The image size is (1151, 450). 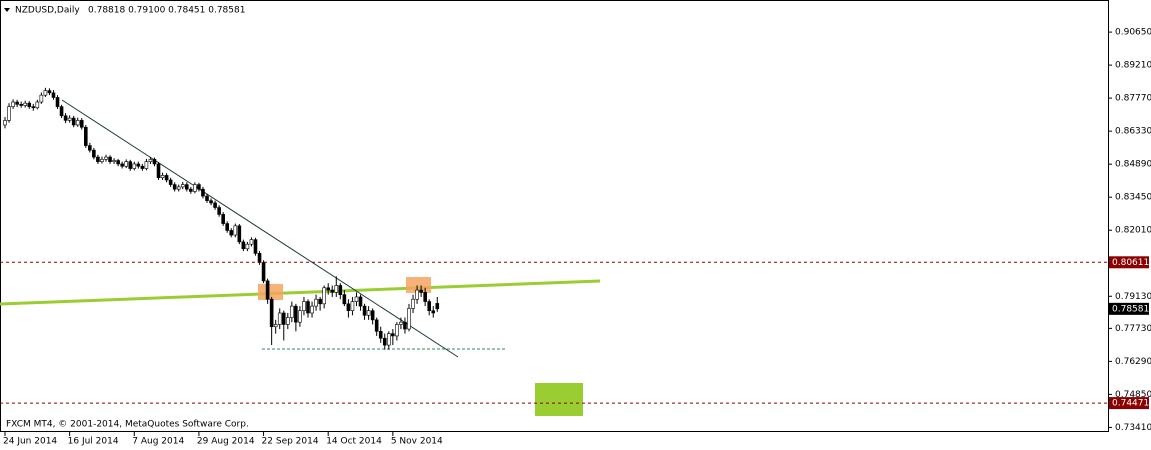 What do you see at coordinates (1133, 297) in the screenshot?
I see `y-tick-label: 0.79130` at bounding box center [1133, 297].